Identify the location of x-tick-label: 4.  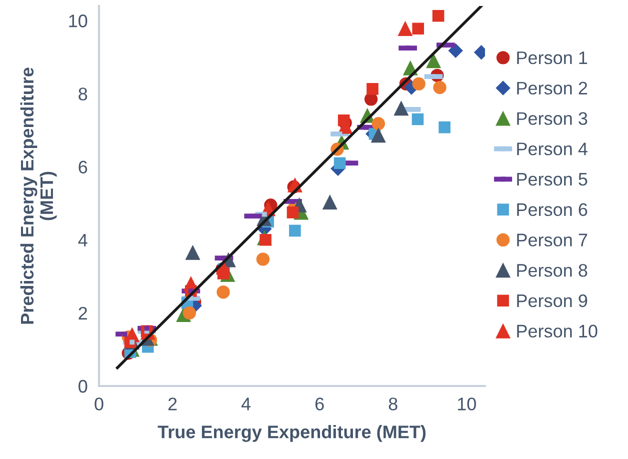
(246, 404).